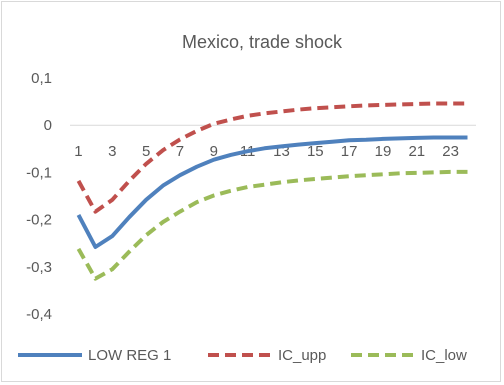 The width and height of the screenshot is (504, 385). Describe the element at coordinates (48, 125) in the screenshot. I see `y-tick-label: 0` at that location.